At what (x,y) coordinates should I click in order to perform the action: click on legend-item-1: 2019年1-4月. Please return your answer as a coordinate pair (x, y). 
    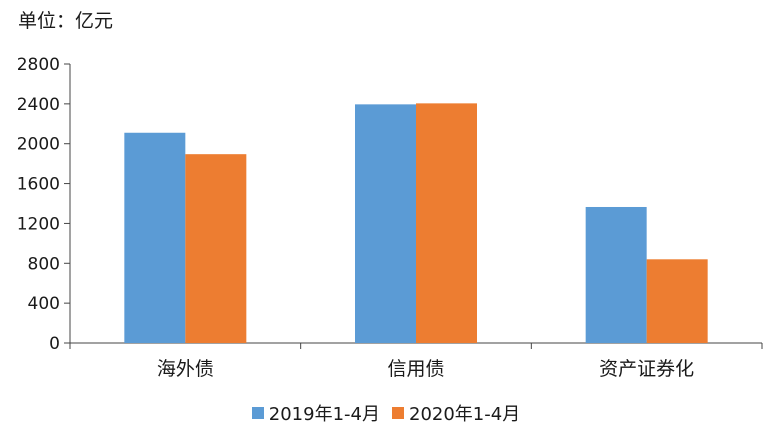
    Looking at the image, I should click on (315, 413).